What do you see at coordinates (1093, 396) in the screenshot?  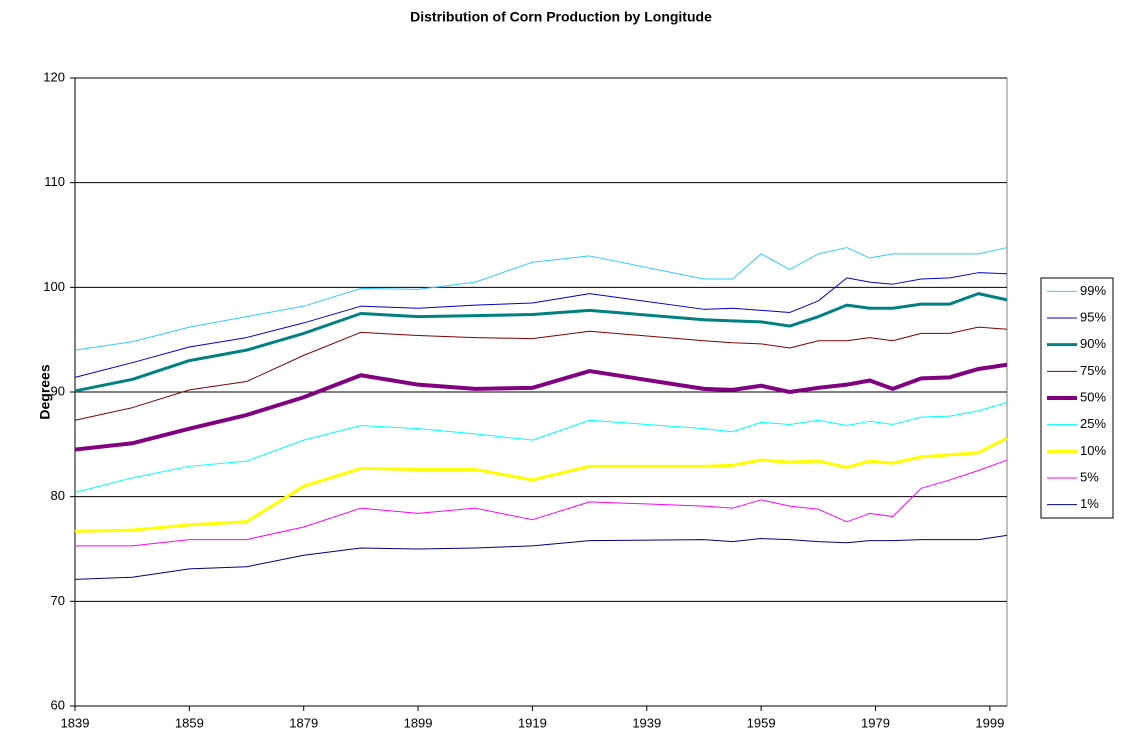 I see `legend-label: 50%` at bounding box center [1093, 396].